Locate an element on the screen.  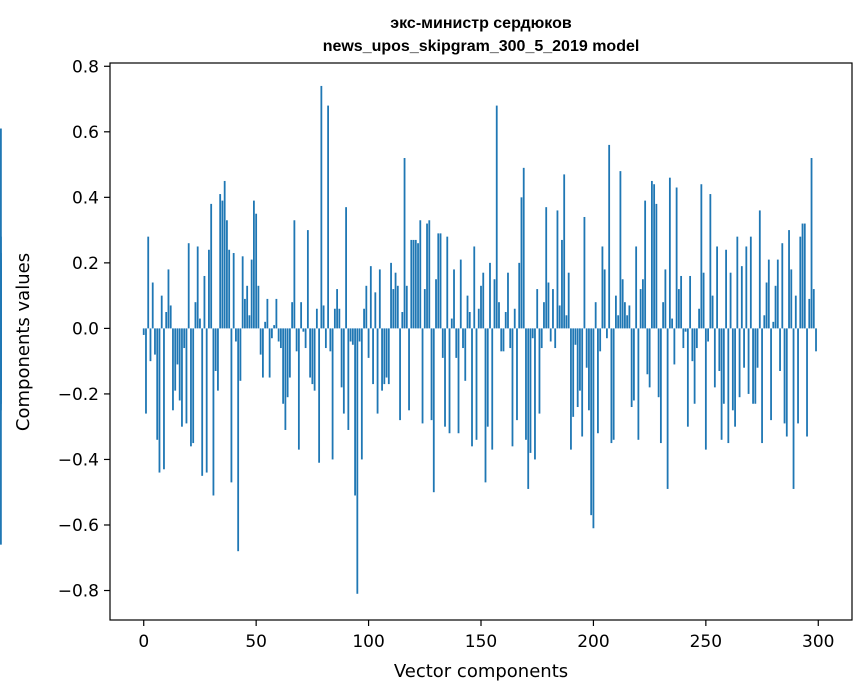
x-tick-label: 0 is located at coordinates (143, 642).